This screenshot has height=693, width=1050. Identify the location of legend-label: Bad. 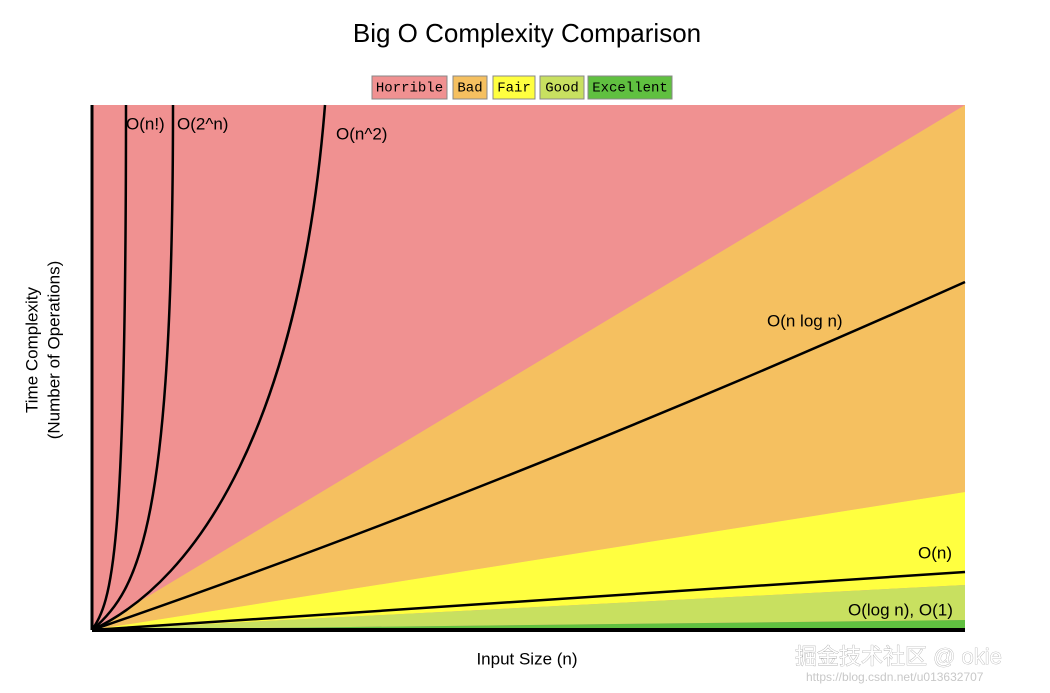
(469, 89).